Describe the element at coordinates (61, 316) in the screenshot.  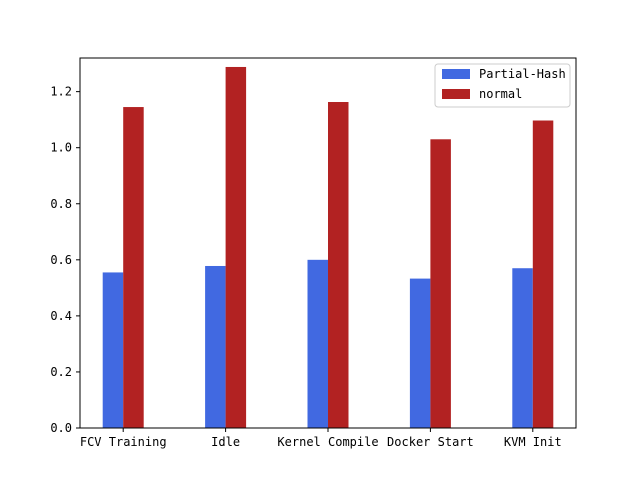
I see `y-tick-label-0-4: 0.4` at that location.